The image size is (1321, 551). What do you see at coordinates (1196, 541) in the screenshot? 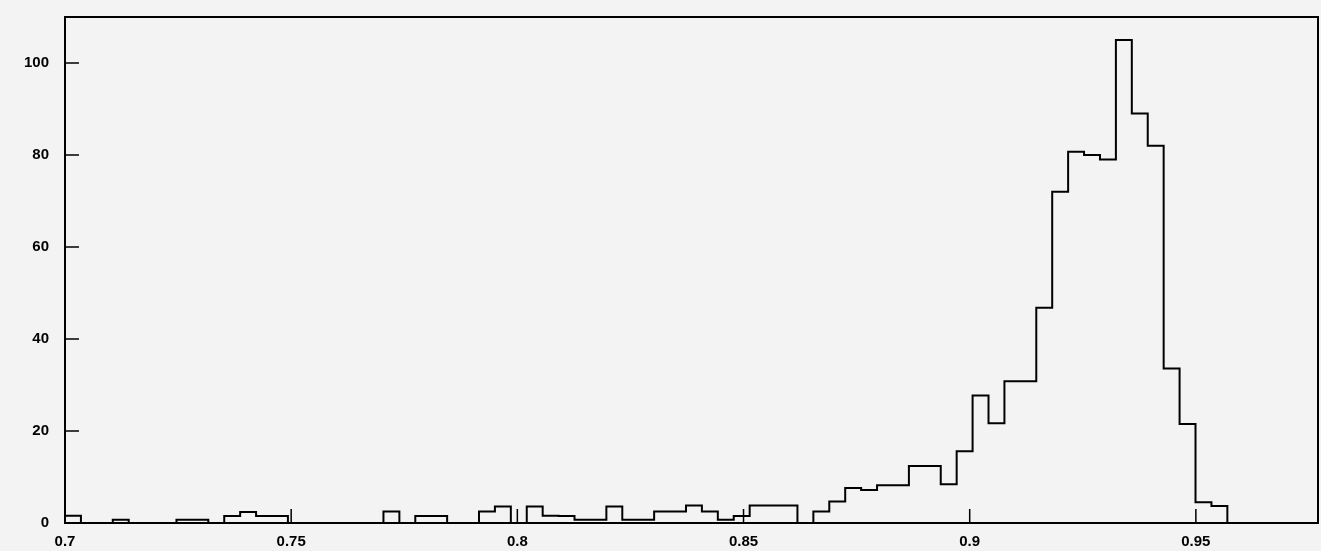
I see `x-tick-label: 0.95` at bounding box center [1196, 541].